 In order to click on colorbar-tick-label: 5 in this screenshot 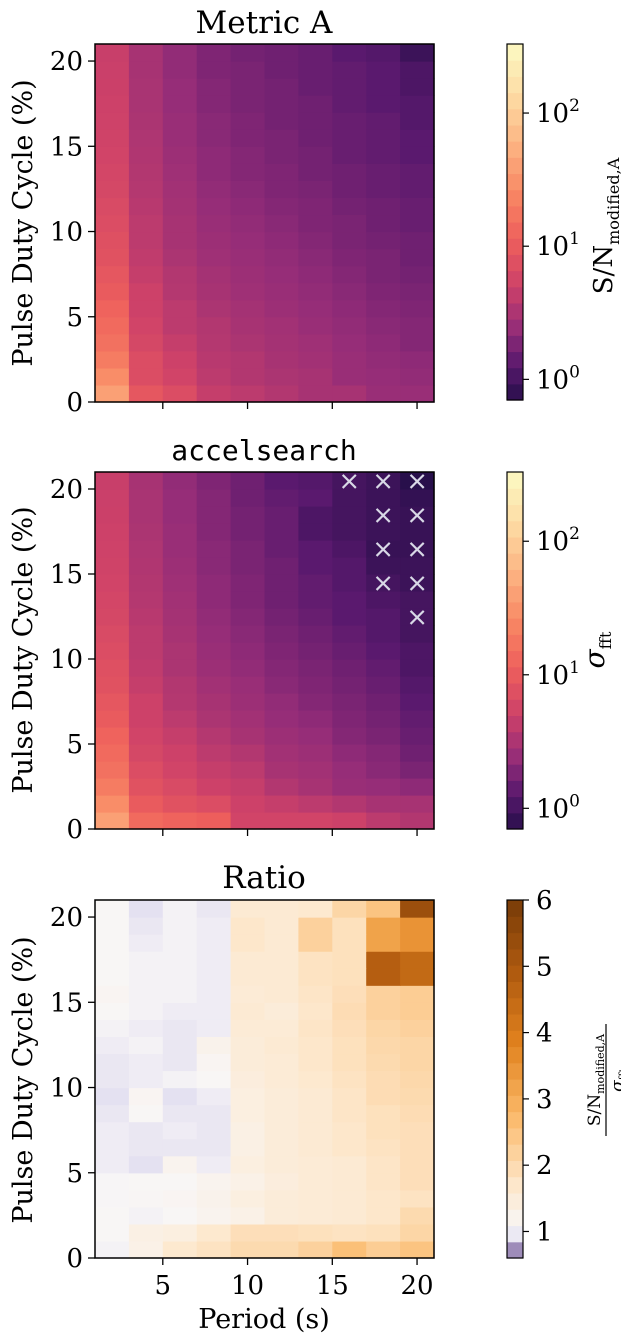, I will do `click(544, 967)`.